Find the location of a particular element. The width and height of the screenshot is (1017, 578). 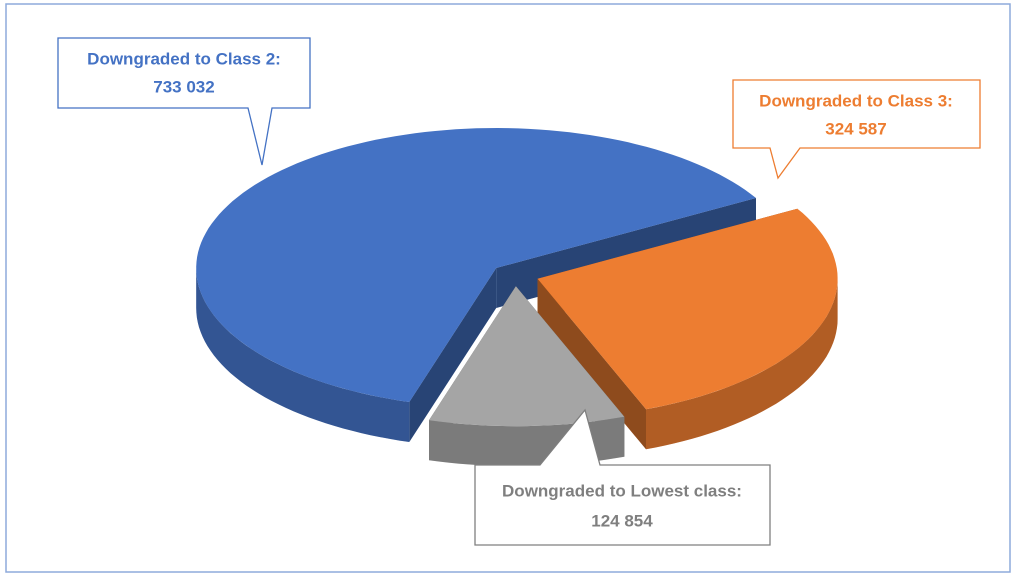

category-label: Downgraded to Class 2: is located at coordinates (184, 58).